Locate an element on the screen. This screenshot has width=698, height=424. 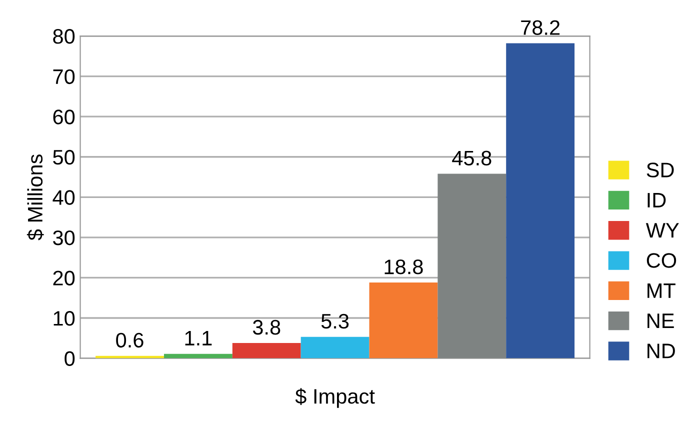
y-tick-label: 0 is located at coordinates (69, 358).